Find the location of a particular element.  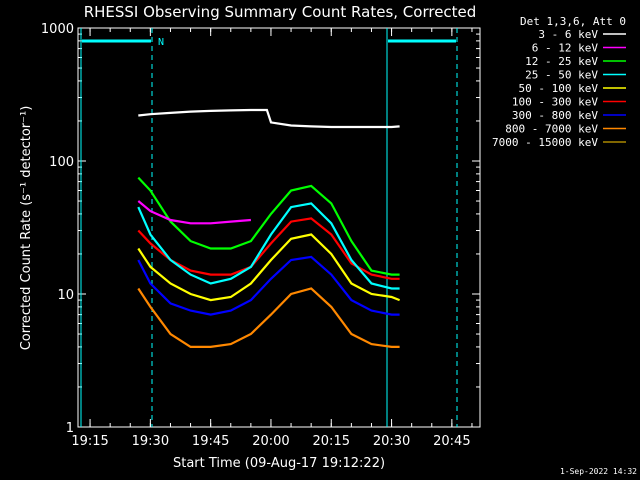

legend-label: 7000 - 15000 keV is located at coordinates (545, 142).